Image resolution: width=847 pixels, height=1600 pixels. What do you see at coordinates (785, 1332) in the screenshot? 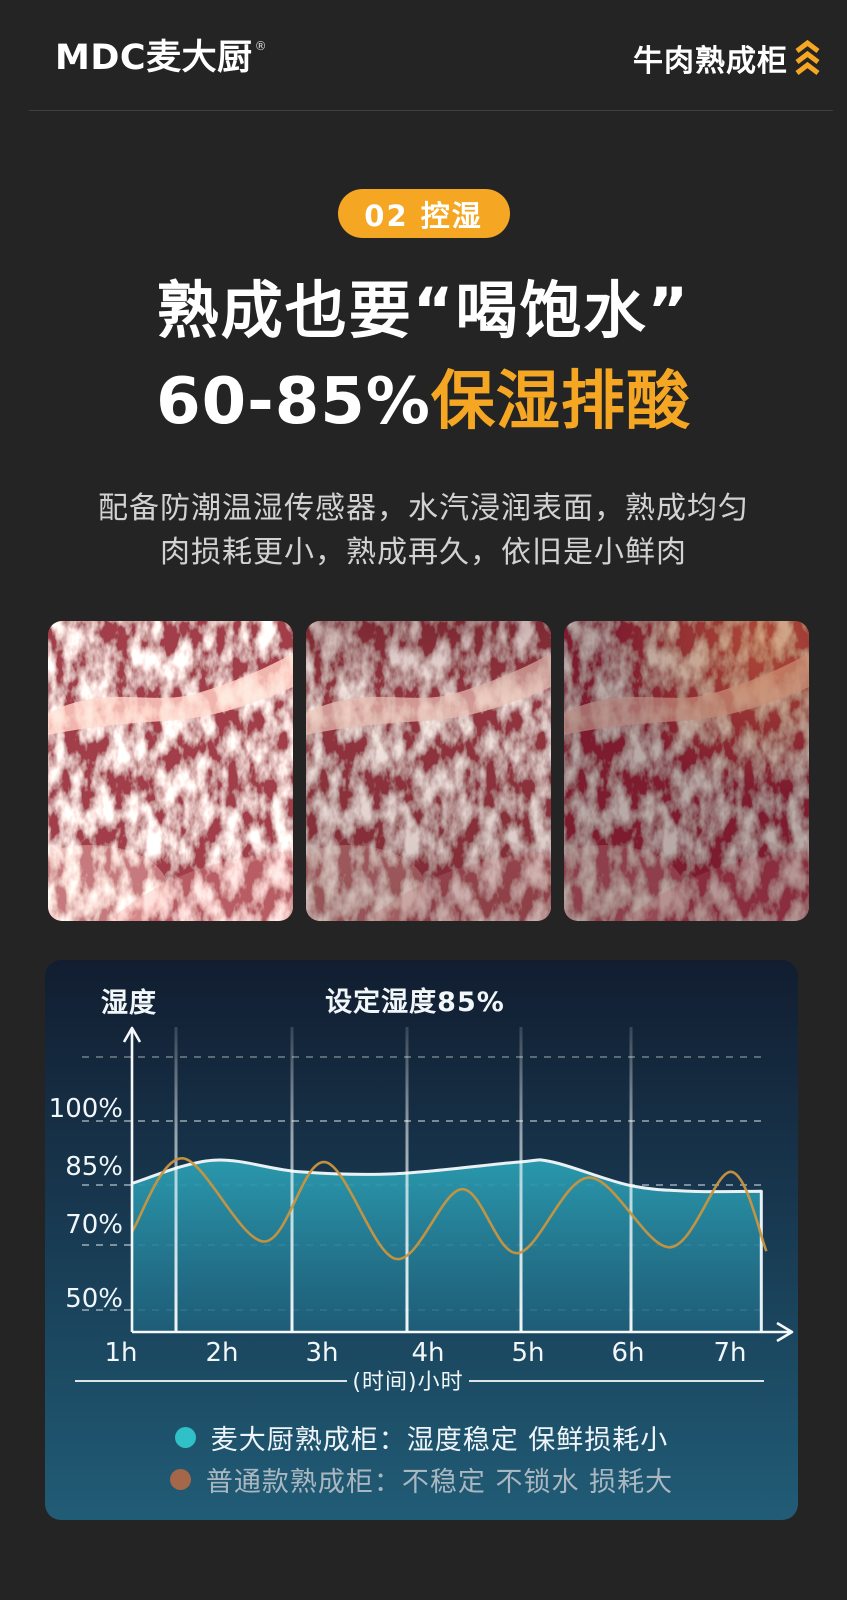
I see `x-axis-arrowhead` at bounding box center [785, 1332].